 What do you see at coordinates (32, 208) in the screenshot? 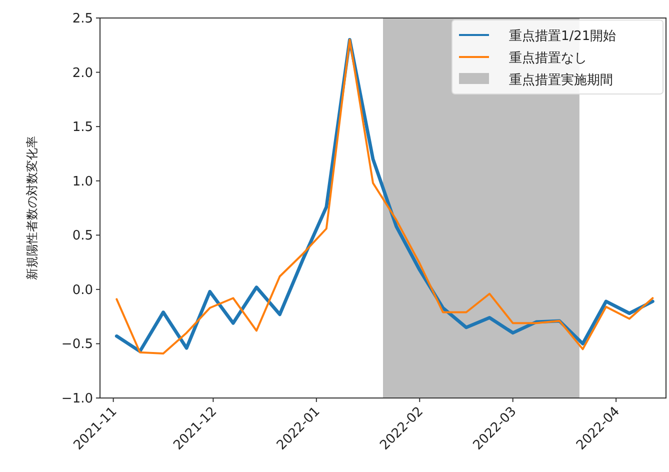
I see `y-axis-title: 新規陽性者数の対数変化率` at bounding box center [32, 208].